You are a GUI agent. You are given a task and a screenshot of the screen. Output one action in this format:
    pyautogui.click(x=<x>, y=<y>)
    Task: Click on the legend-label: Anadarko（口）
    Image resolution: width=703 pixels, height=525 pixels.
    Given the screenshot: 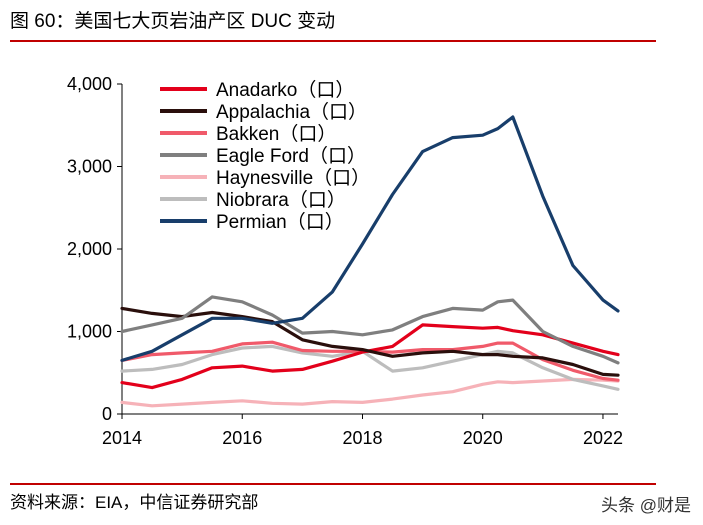 What is the action you would take?
    pyautogui.click(x=285, y=90)
    